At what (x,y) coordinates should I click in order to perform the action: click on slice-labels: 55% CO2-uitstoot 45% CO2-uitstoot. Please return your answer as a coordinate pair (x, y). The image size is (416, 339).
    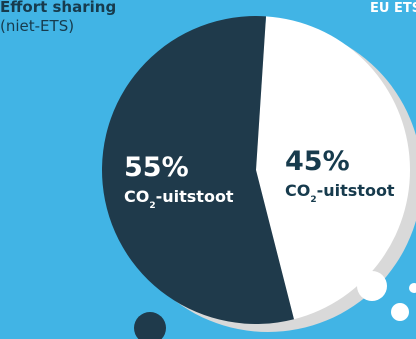
    Looking at the image, I should click on (259, 178).